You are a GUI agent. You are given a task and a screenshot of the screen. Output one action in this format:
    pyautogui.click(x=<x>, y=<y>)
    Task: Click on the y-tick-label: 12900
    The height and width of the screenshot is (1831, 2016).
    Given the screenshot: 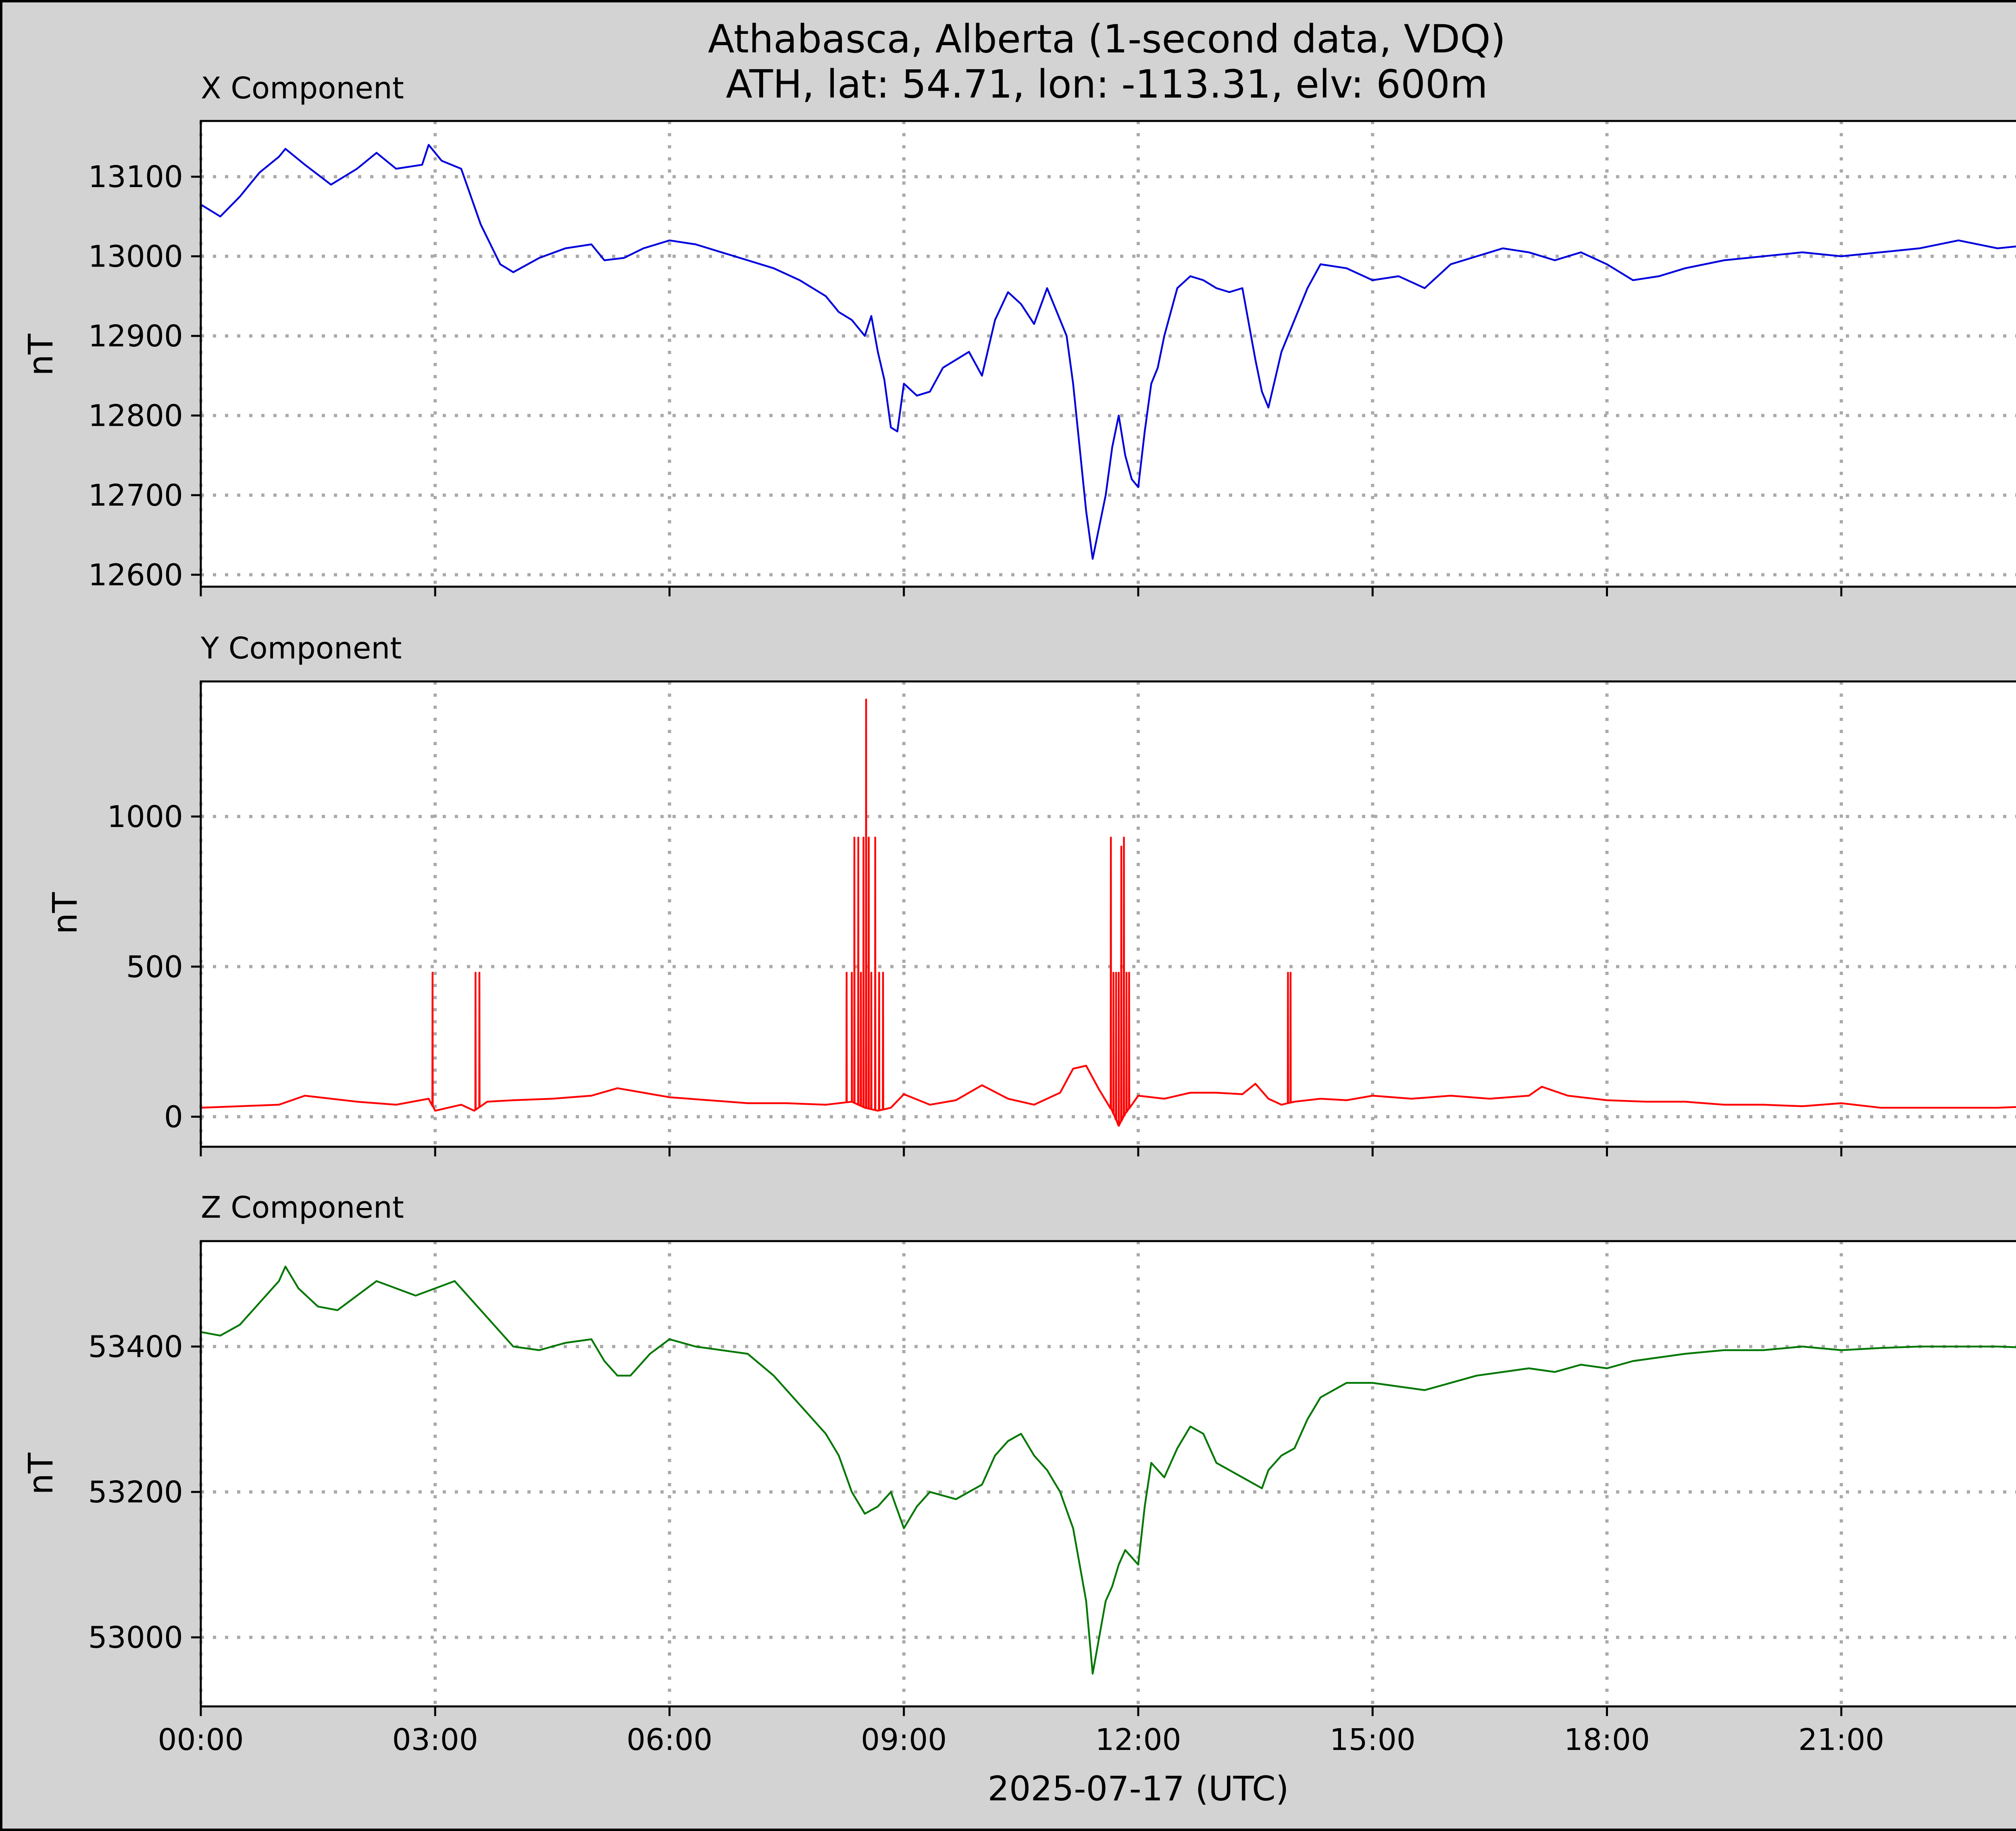 What is the action you would take?
    pyautogui.click(x=135, y=336)
    